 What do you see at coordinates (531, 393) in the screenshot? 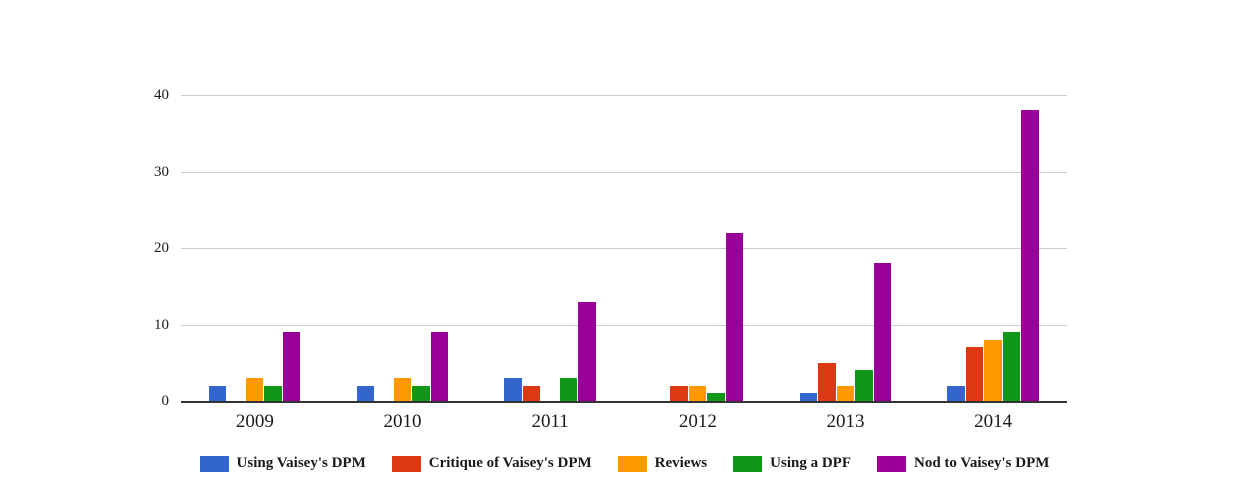
I see `bar-2011-critique-of-vaisey-s-dpm` at bounding box center [531, 393].